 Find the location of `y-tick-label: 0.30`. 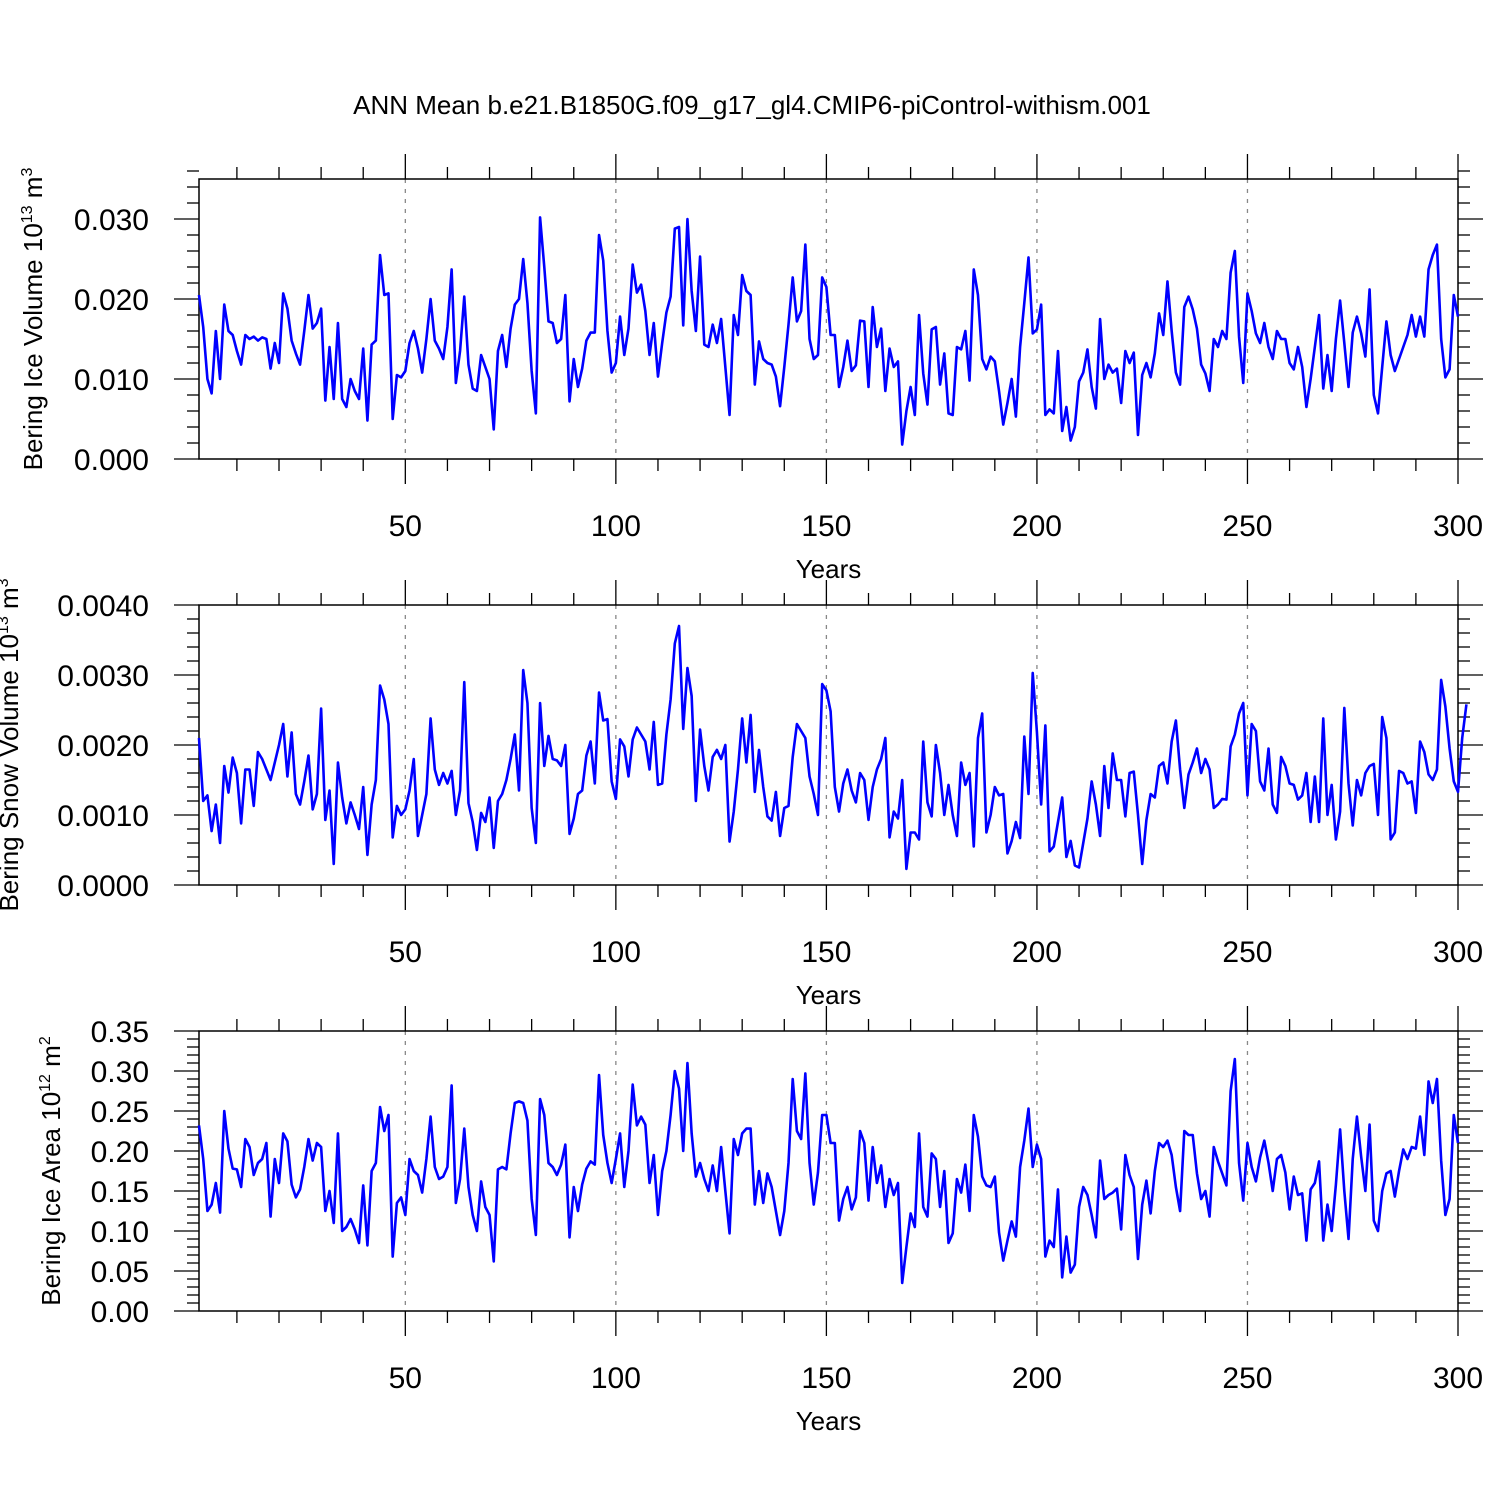

y-tick-label: 0.30 is located at coordinates (120, 1072).